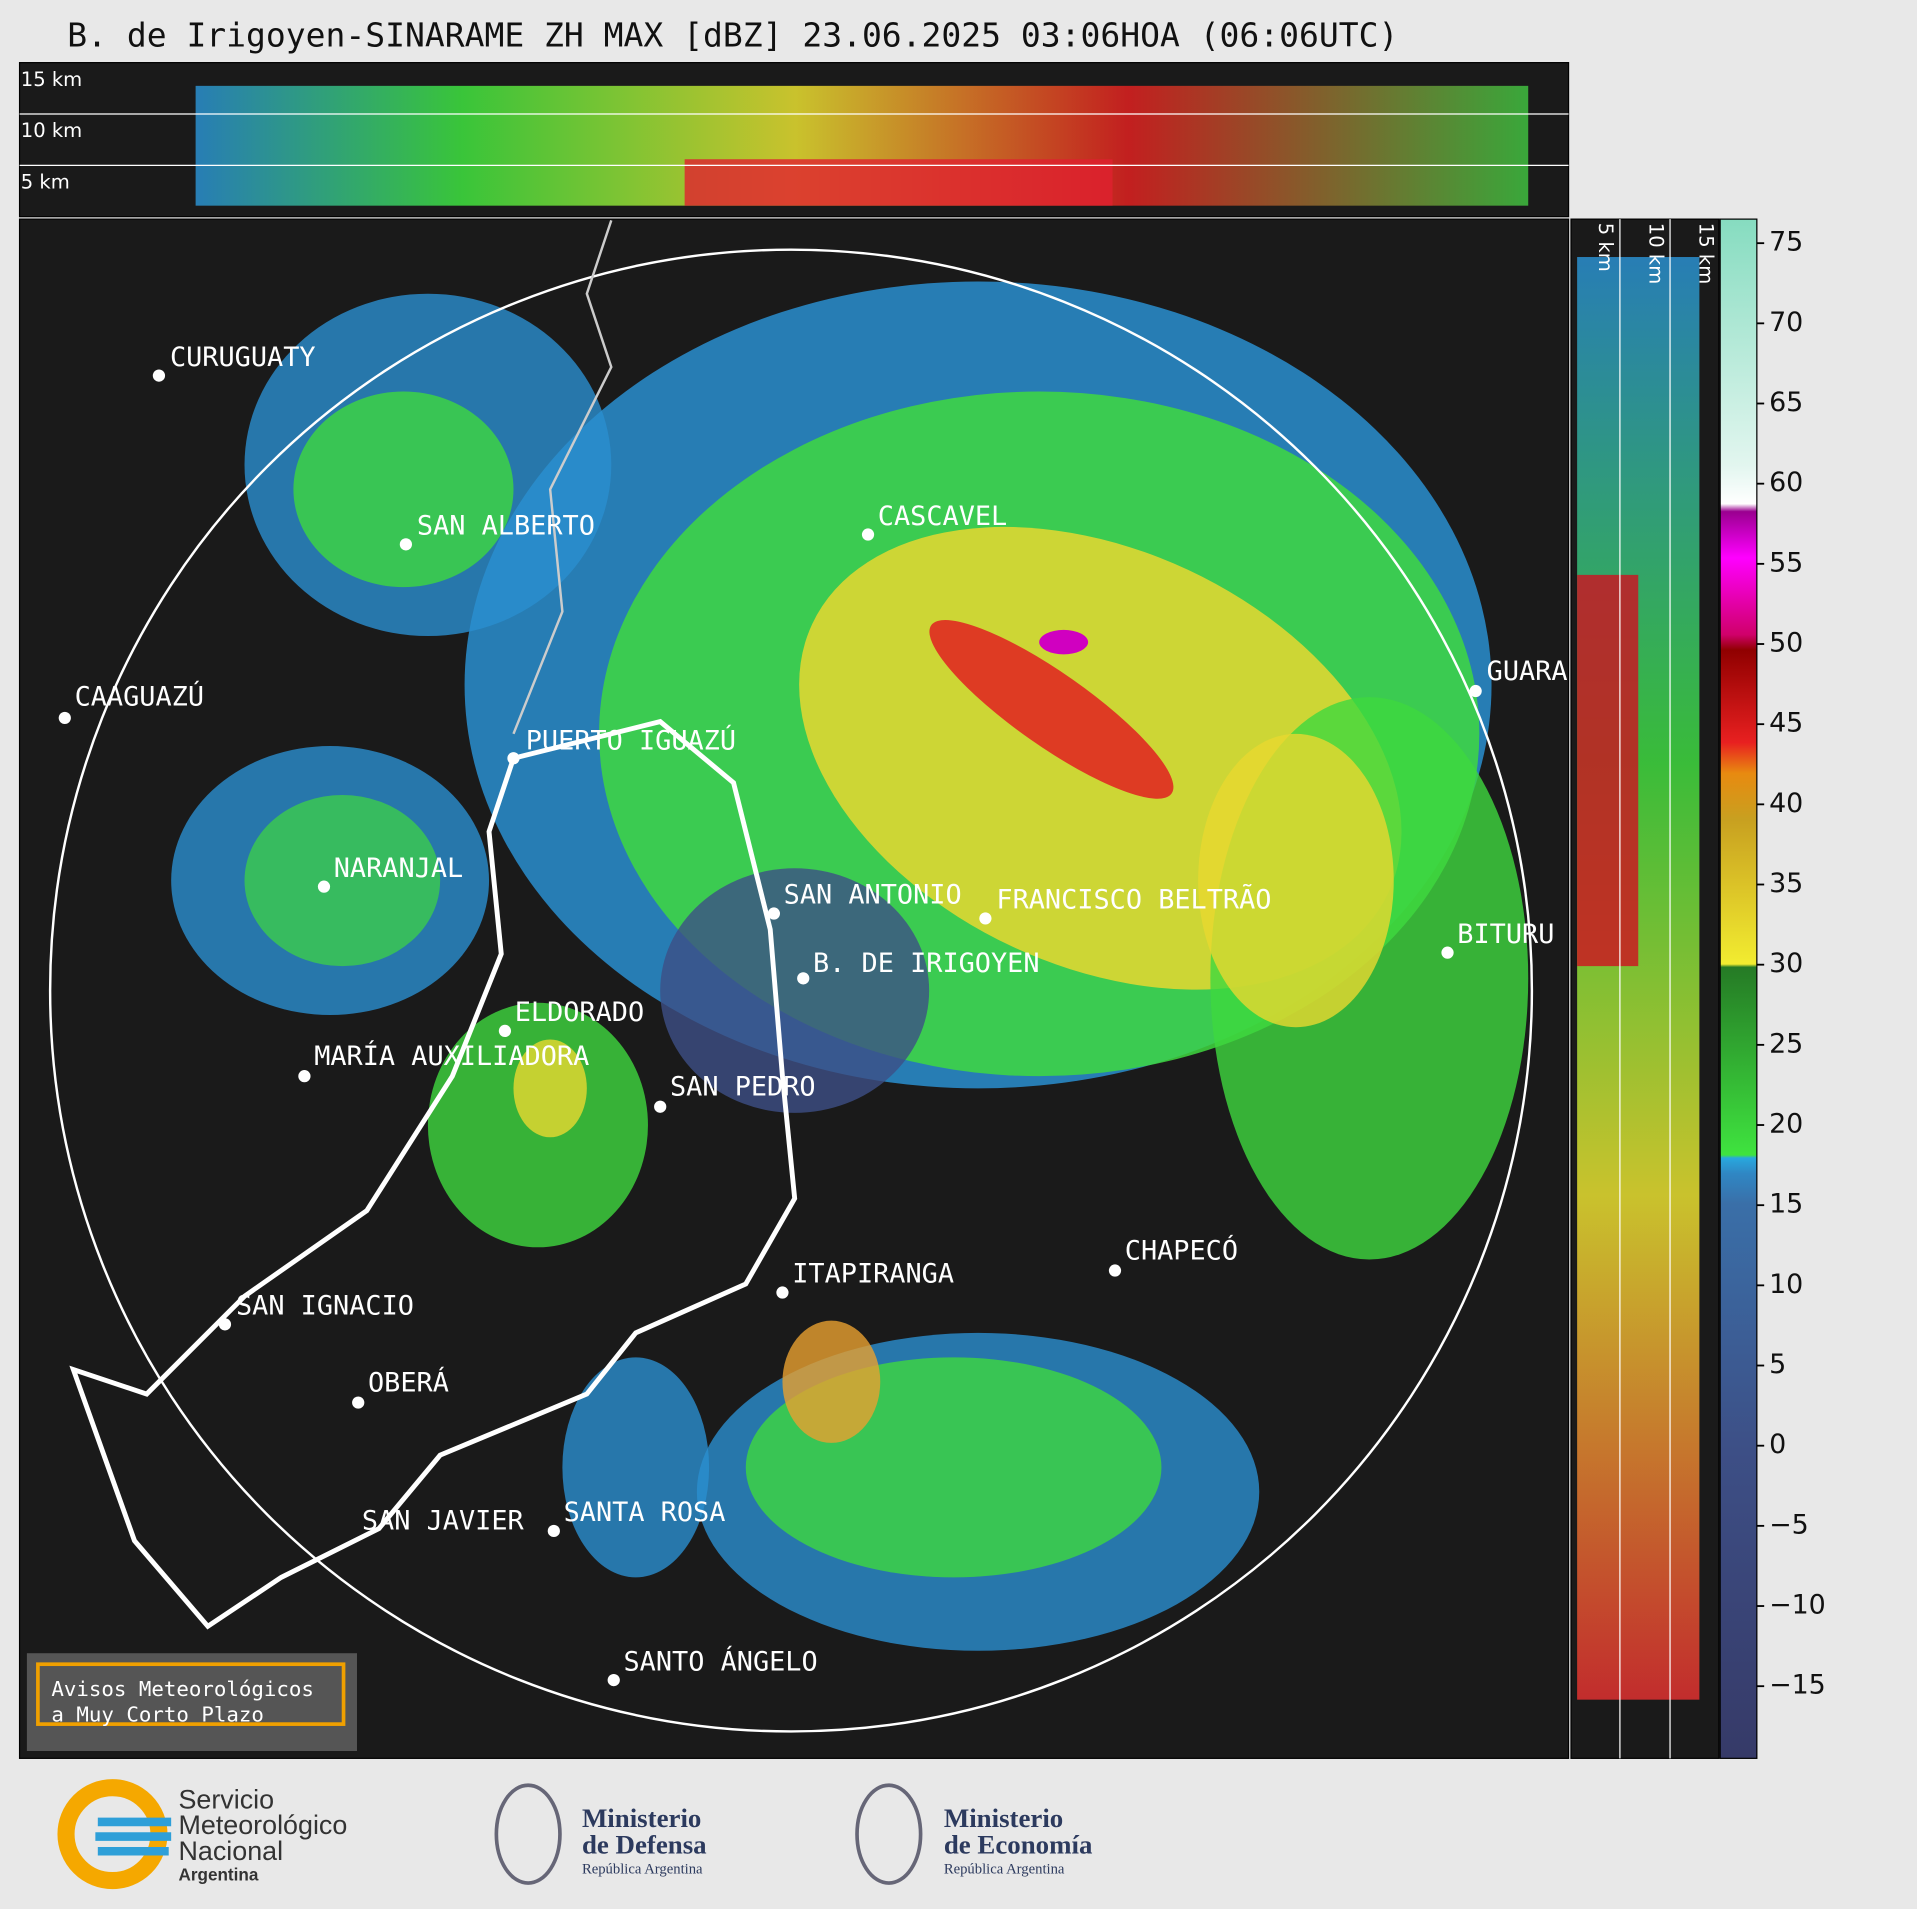 This screenshot has width=1917, height=1909. Describe the element at coordinates (644, 1845) in the screenshot. I see `logo-text: de Defensa` at that location.